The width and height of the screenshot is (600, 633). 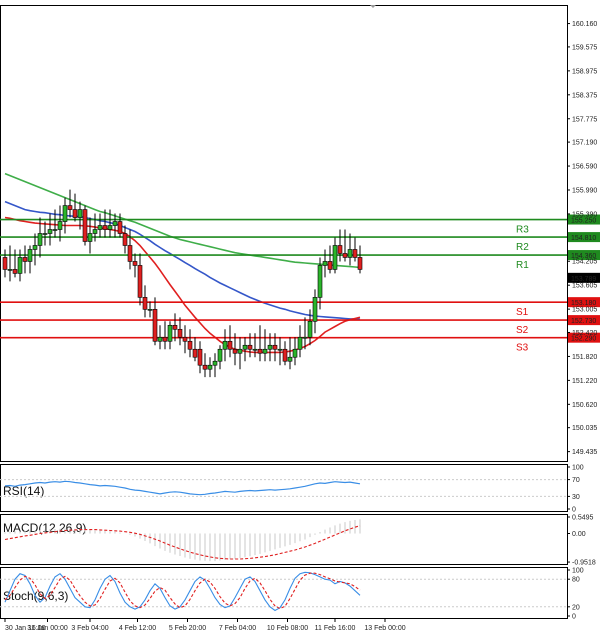 I want to click on indicator-label: MACD(12,26,9), so click(x=44, y=528).